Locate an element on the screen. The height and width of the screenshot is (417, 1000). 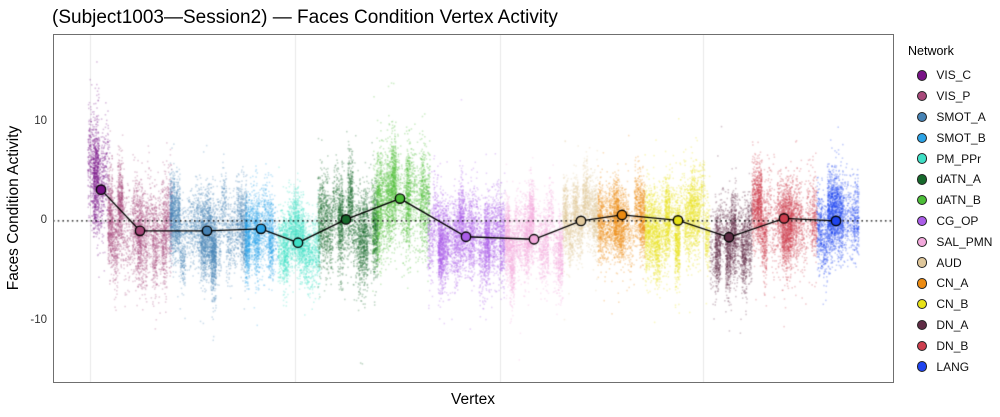
x-axis-label: Vertex is located at coordinates (473, 399).